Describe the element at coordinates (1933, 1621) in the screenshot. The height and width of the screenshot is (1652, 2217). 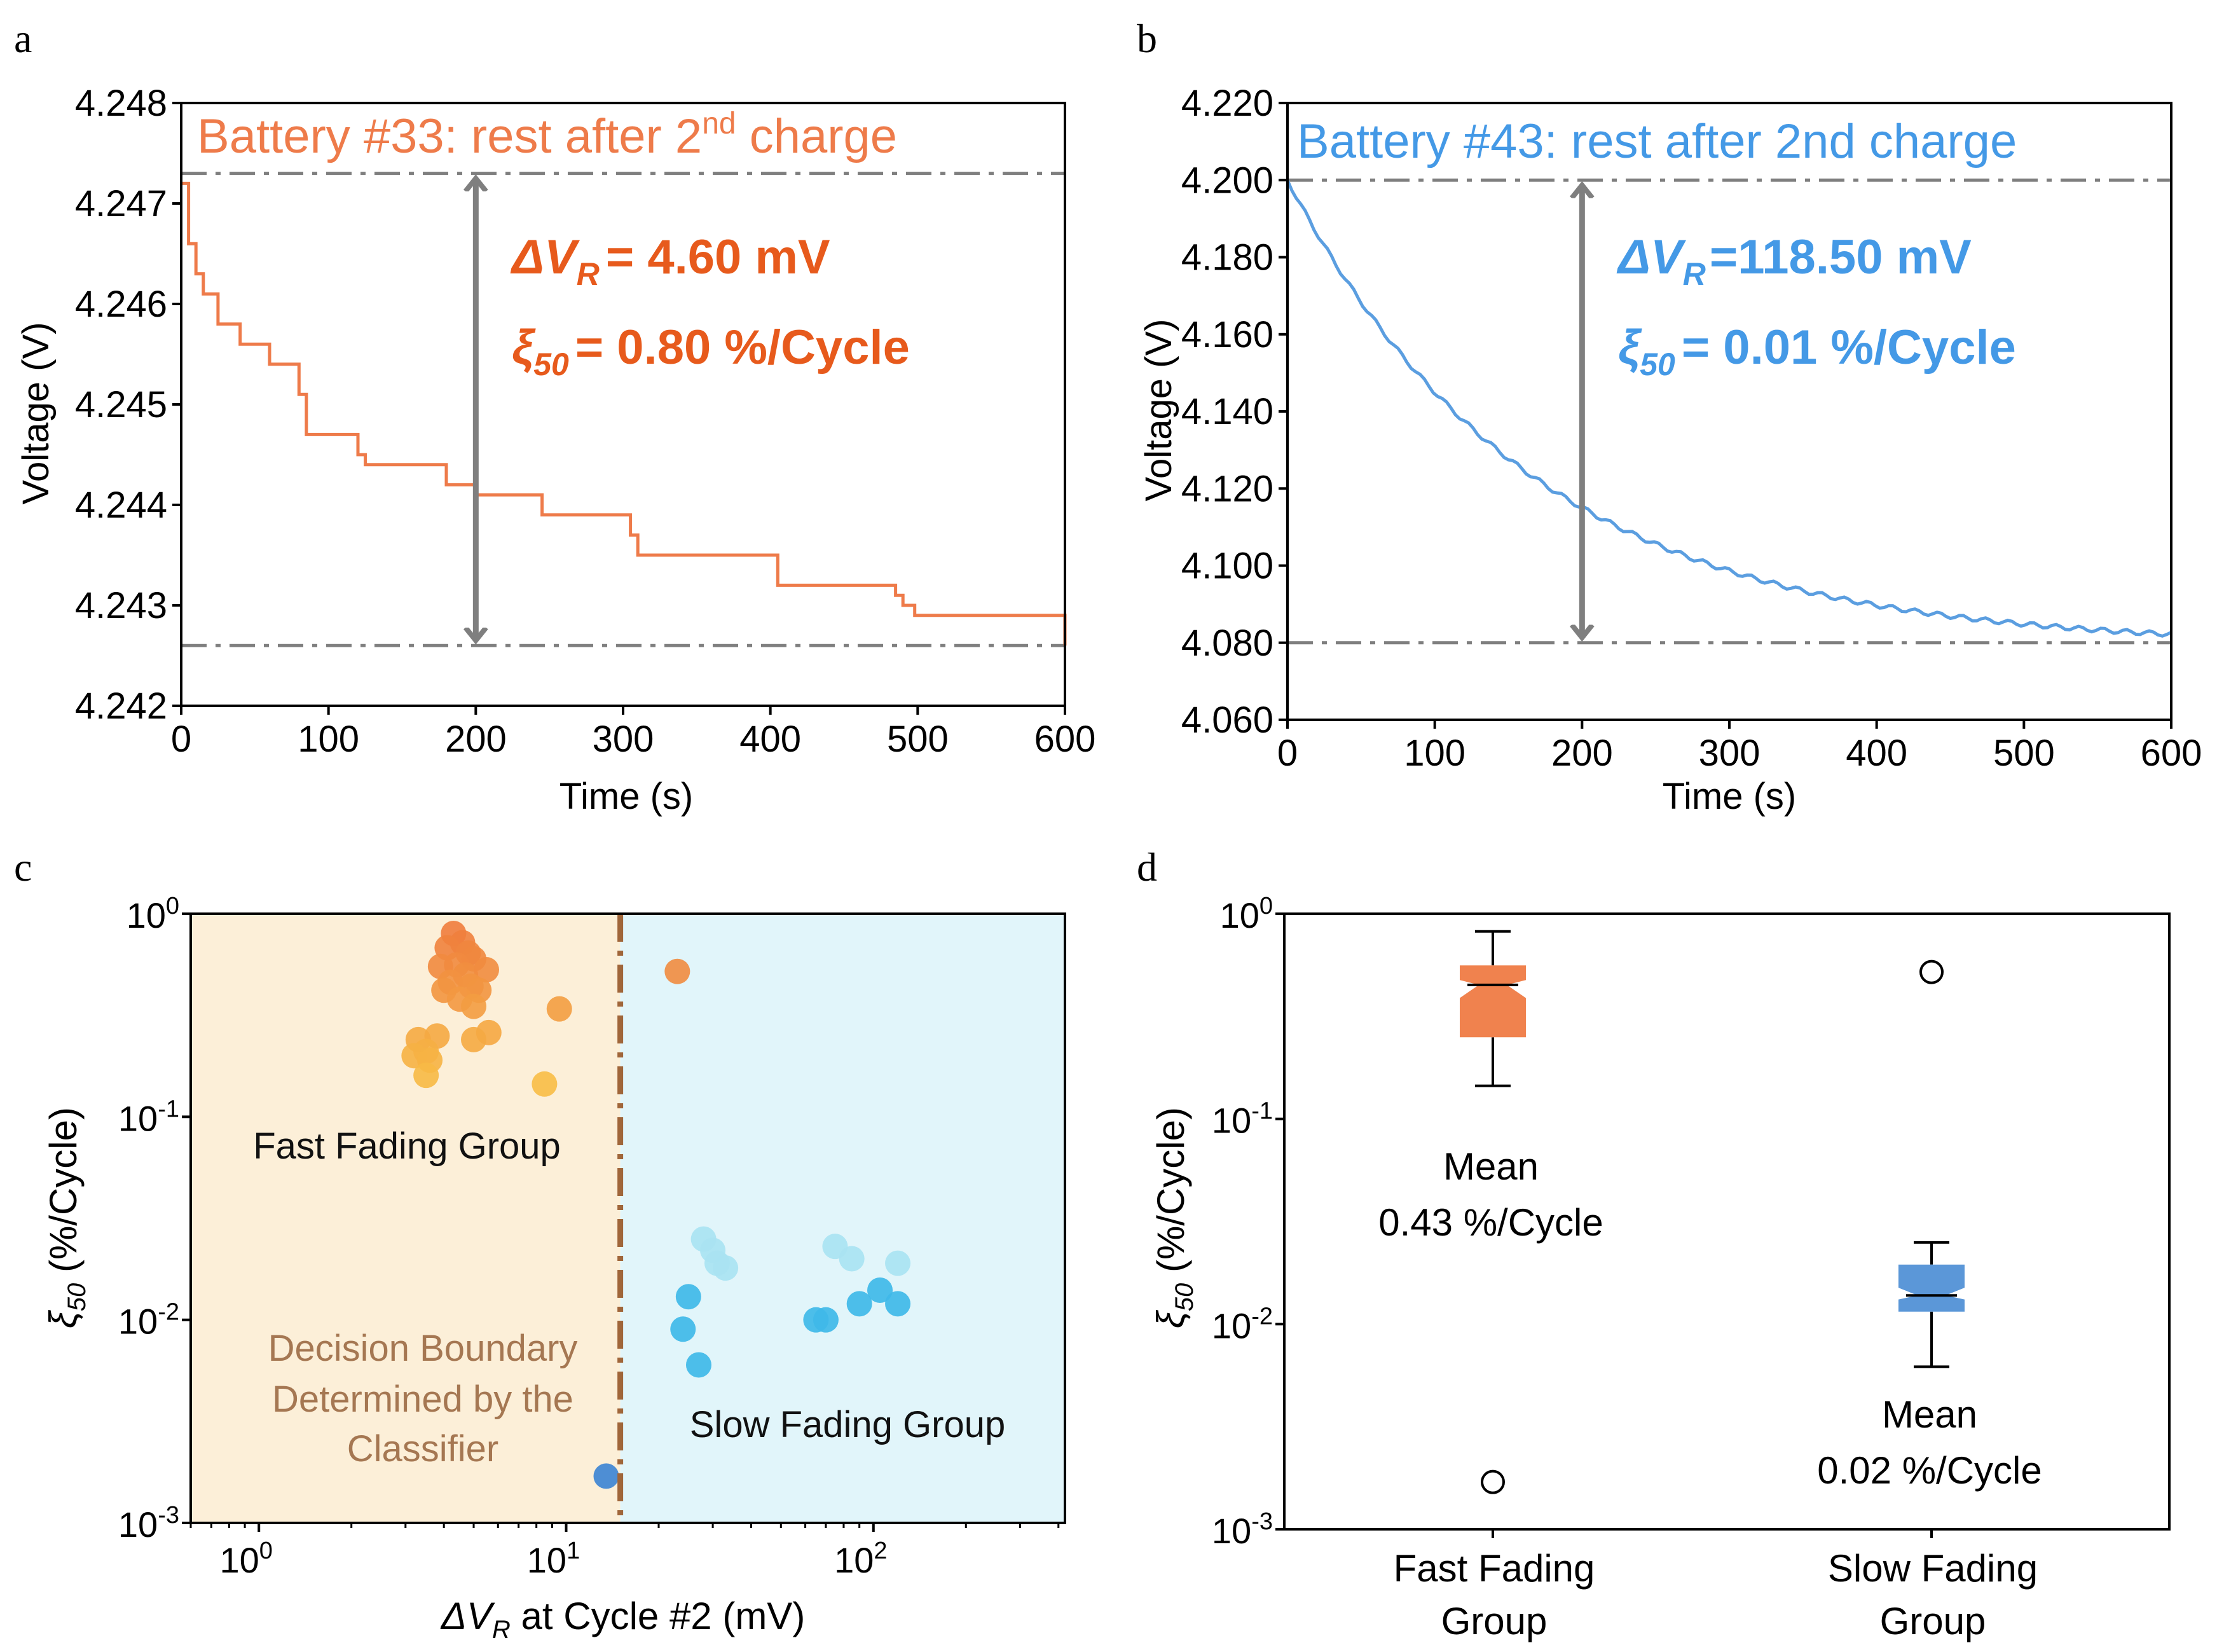
I see `category-slow-line-2: Group` at that location.